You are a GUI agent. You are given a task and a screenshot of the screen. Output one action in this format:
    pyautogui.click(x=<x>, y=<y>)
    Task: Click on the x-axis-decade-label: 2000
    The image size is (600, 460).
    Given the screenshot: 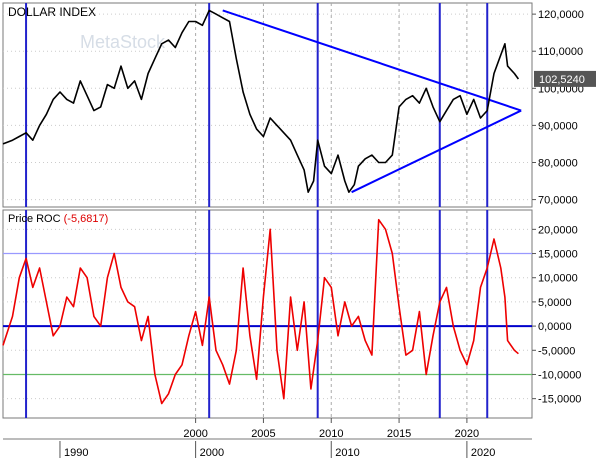 What is the action you would take?
    pyautogui.click(x=212, y=453)
    